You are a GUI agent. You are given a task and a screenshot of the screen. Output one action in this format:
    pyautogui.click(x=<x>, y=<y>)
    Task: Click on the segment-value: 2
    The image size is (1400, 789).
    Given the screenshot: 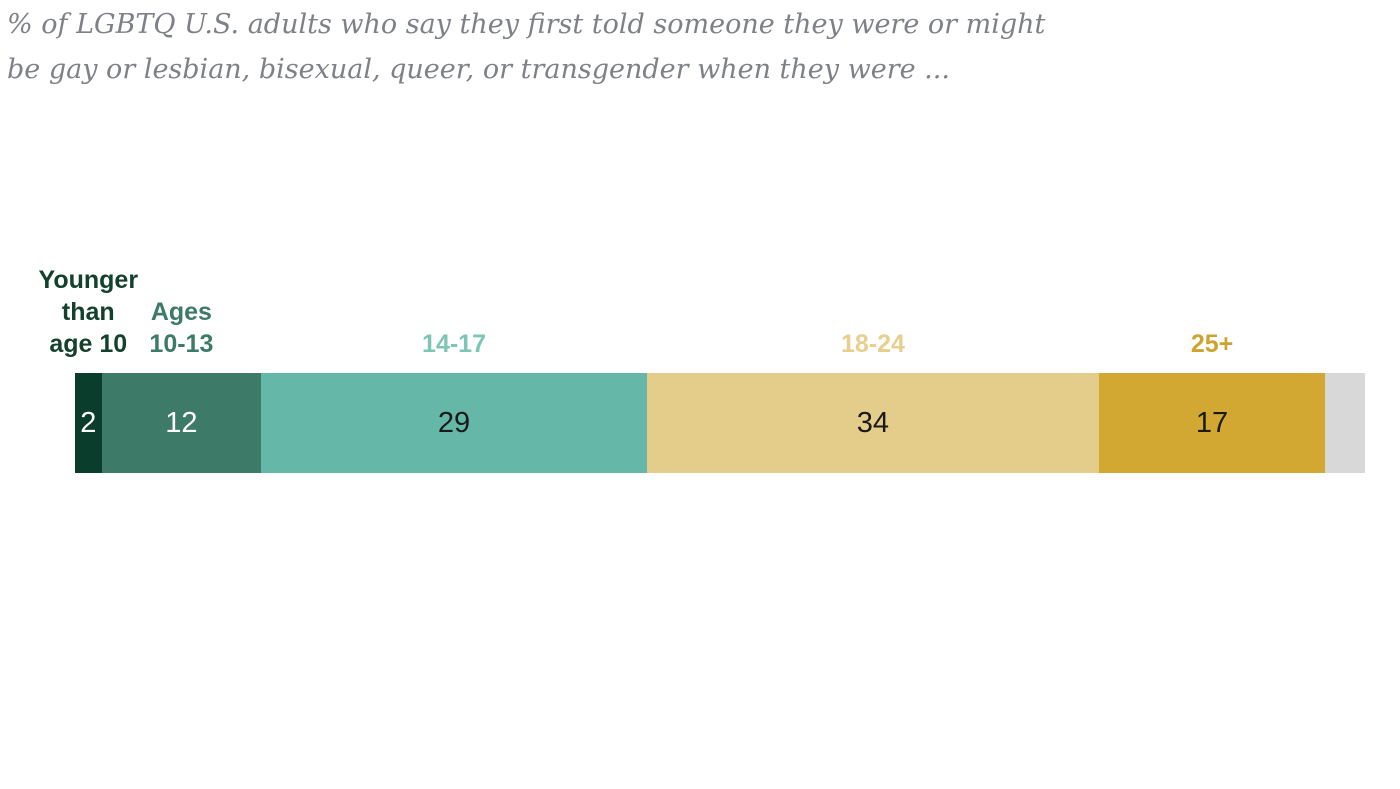 What is the action you would take?
    pyautogui.click(x=88, y=422)
    